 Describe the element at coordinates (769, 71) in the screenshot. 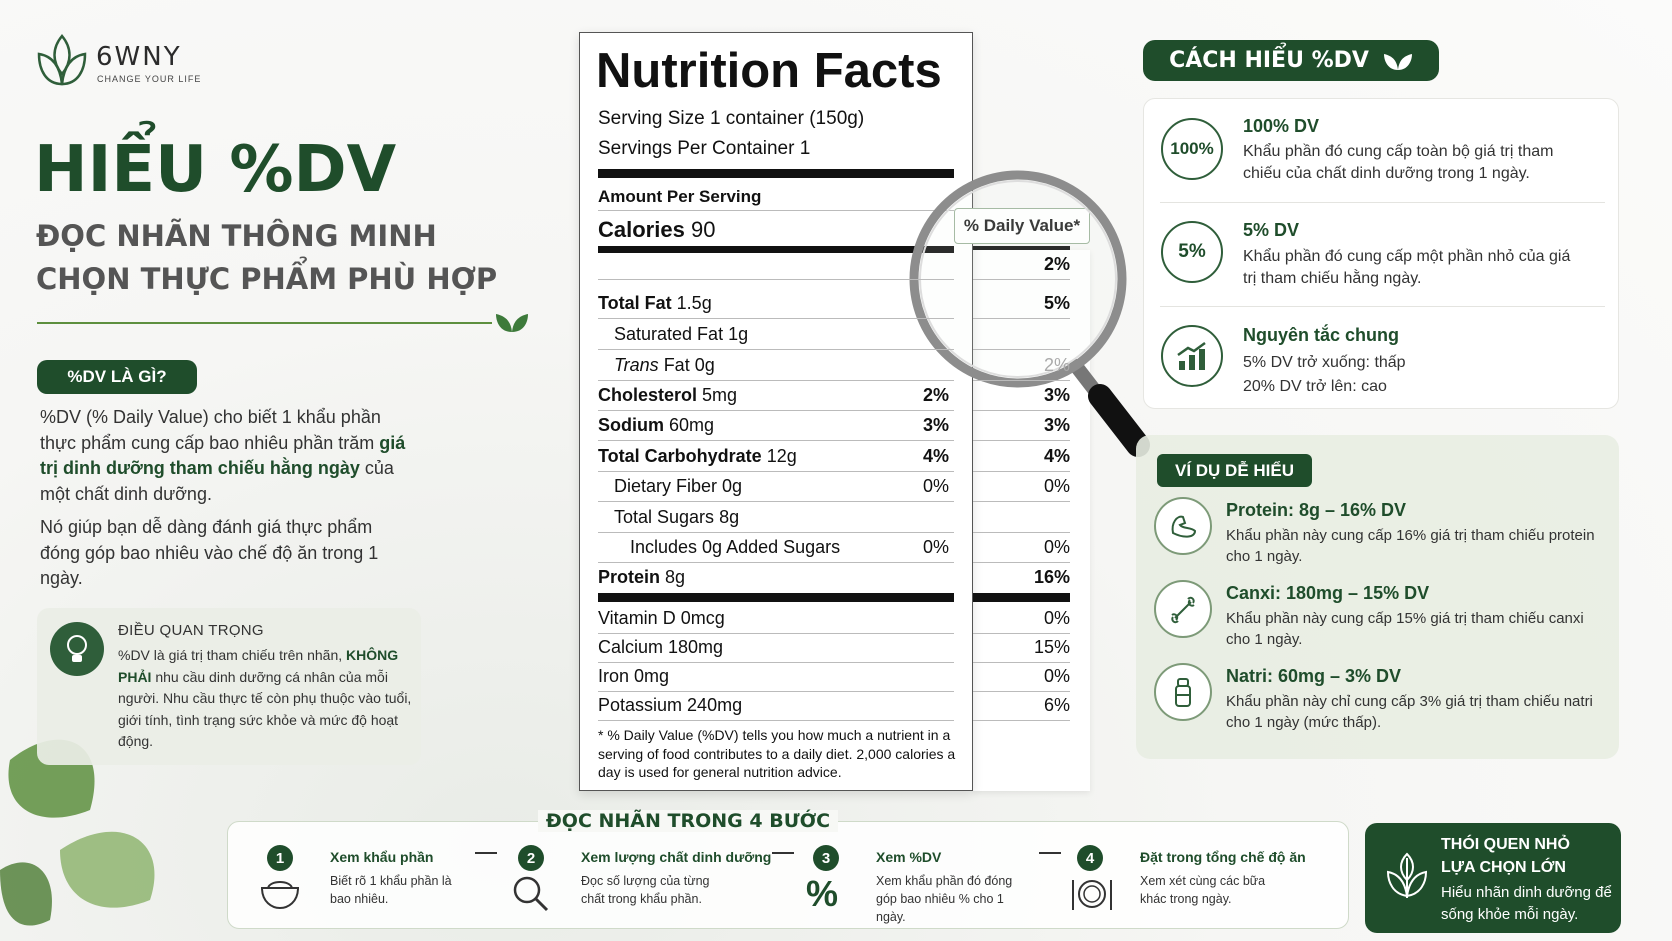

I see `label-title: Nutrition Facts` at that location.